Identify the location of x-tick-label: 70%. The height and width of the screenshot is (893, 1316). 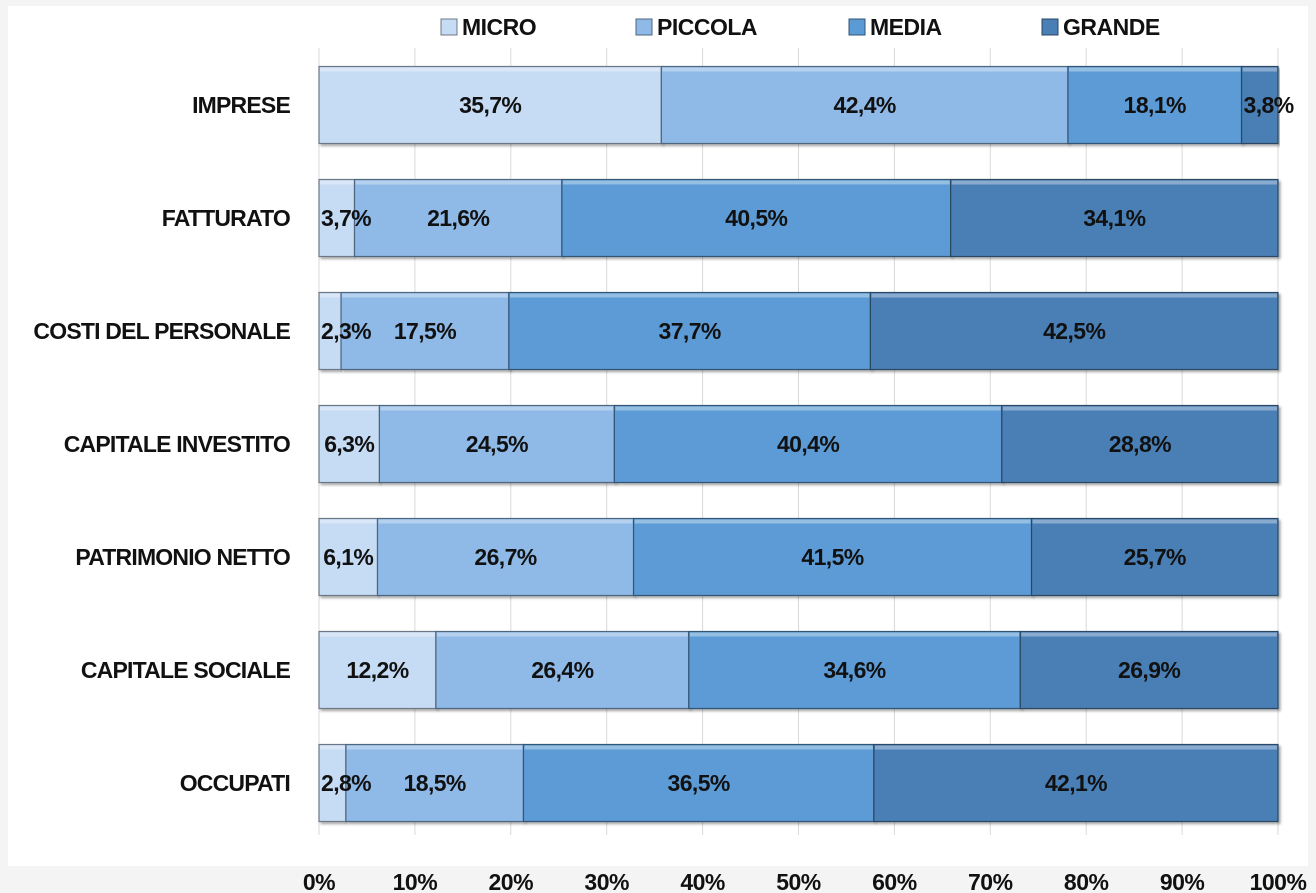
(990, 881).